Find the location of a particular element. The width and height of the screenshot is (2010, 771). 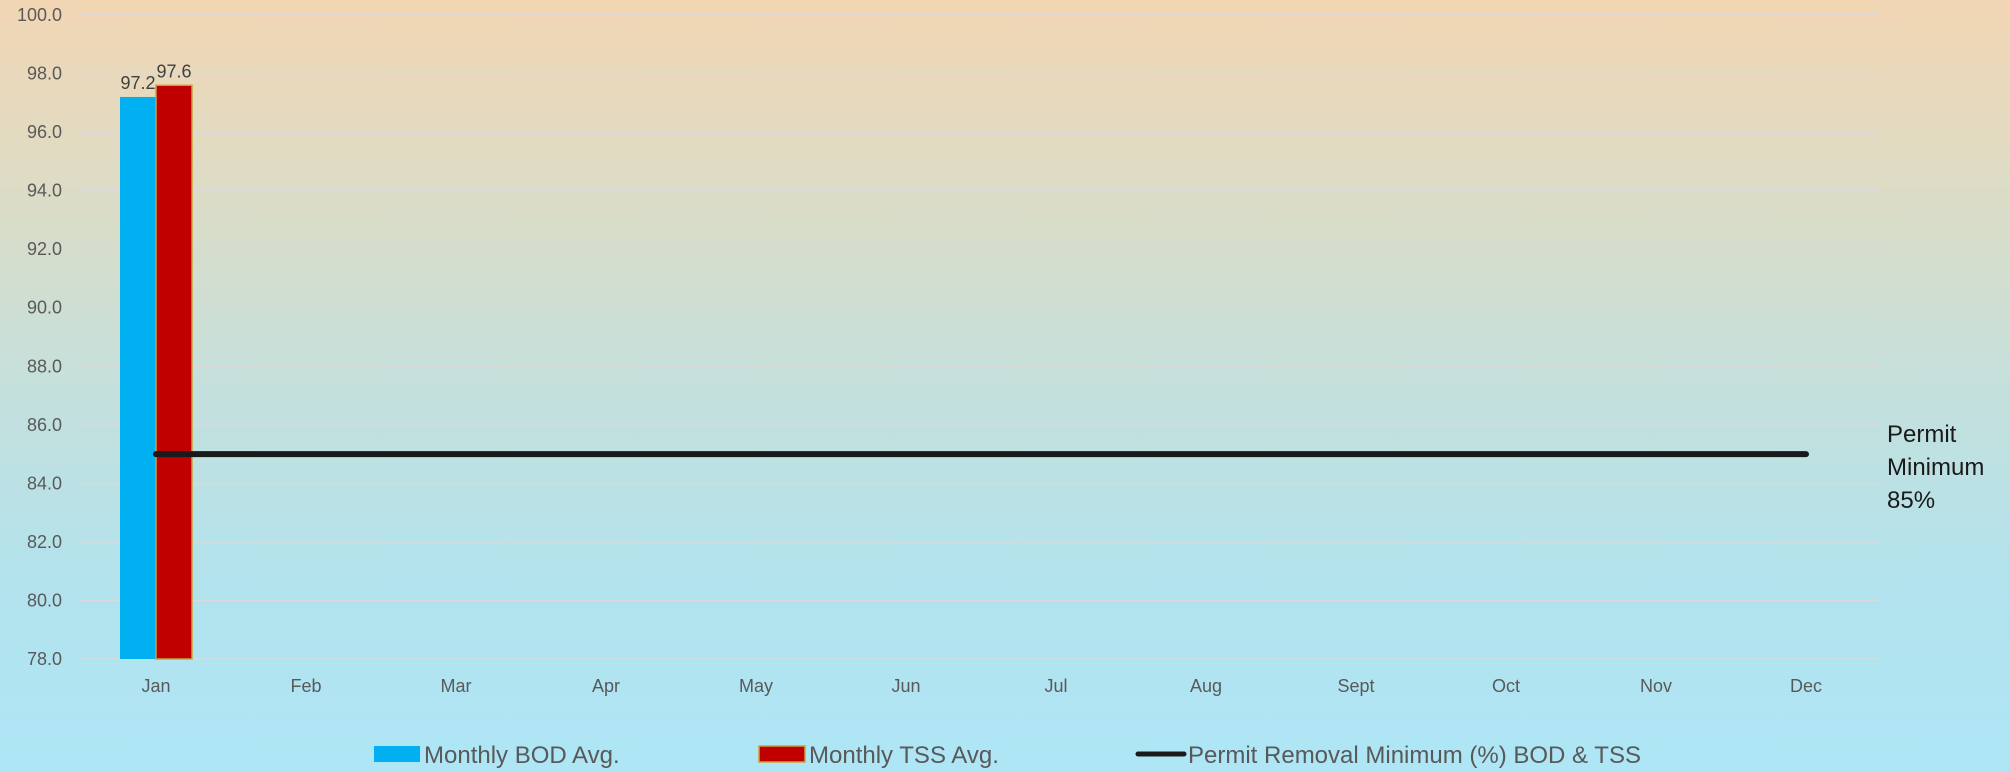

legend-label: Monthly BOD Avg. is located at coordinates (522, 755).